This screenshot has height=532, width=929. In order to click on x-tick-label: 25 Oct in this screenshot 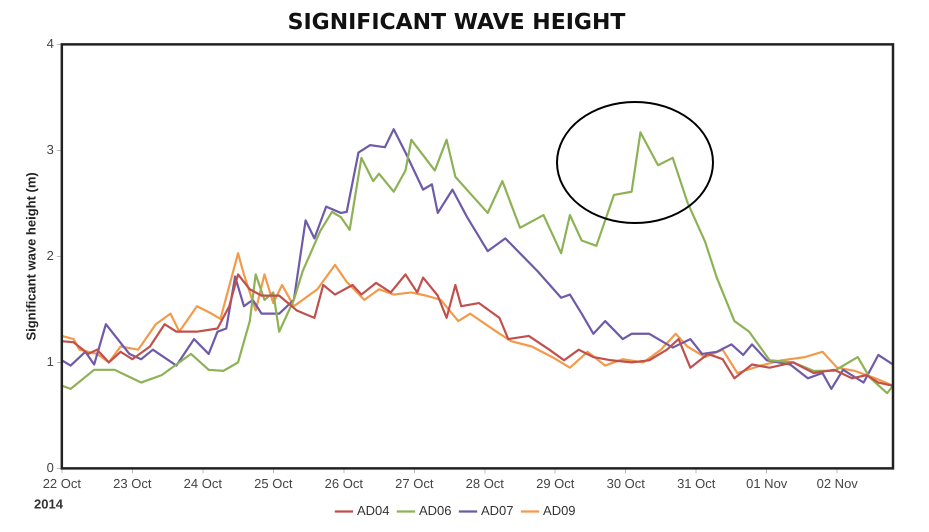, I will do `click(273, 483)`.